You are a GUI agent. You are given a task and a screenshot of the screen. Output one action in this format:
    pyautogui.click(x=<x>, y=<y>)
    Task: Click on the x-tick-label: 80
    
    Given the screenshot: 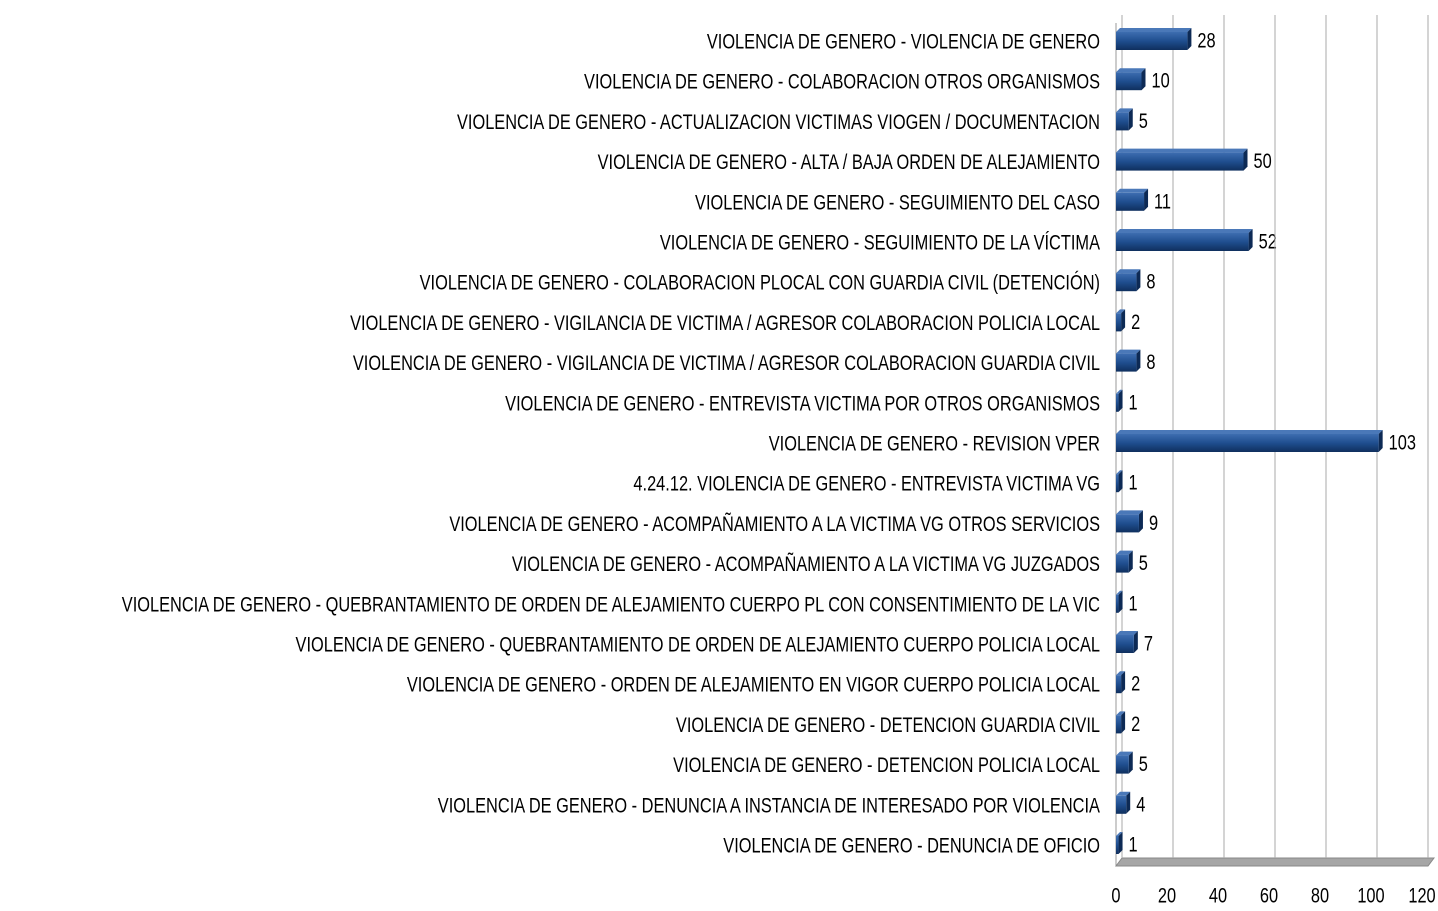 What is the action you would take?
    pyautogui.click(x=1320, y=895)
    